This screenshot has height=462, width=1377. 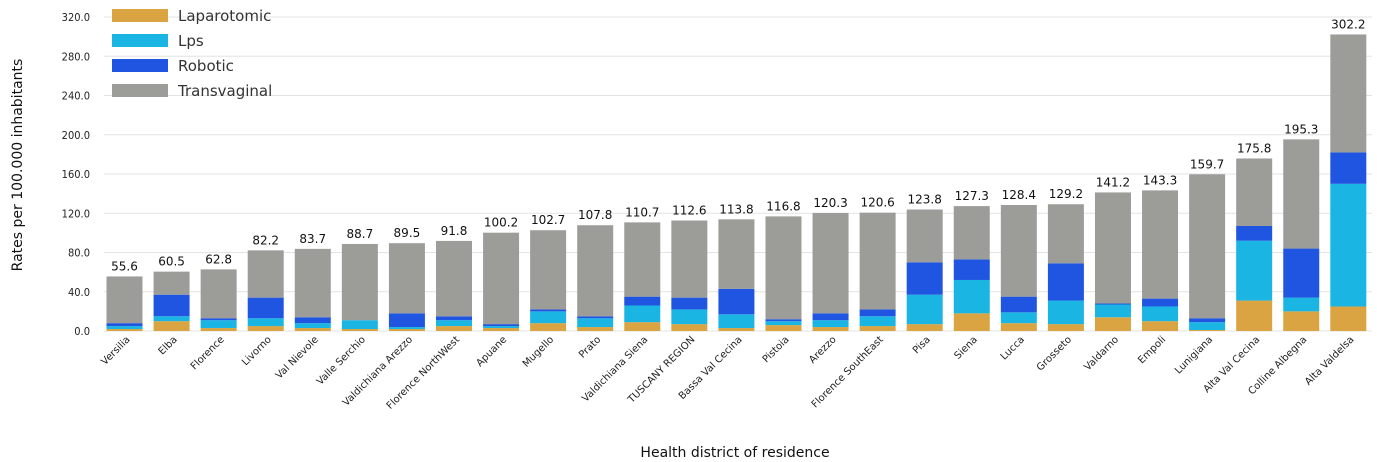 What do you see at coordinates (822, 349) in the screenshot?
I see `x-tick-label: Arezzo` at bounding box center [822, 349].